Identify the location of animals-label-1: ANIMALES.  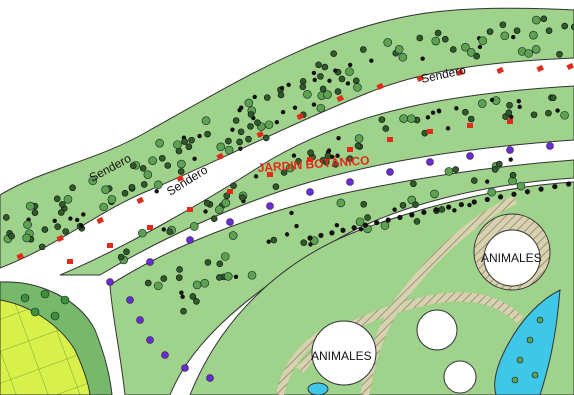
(511, 258).